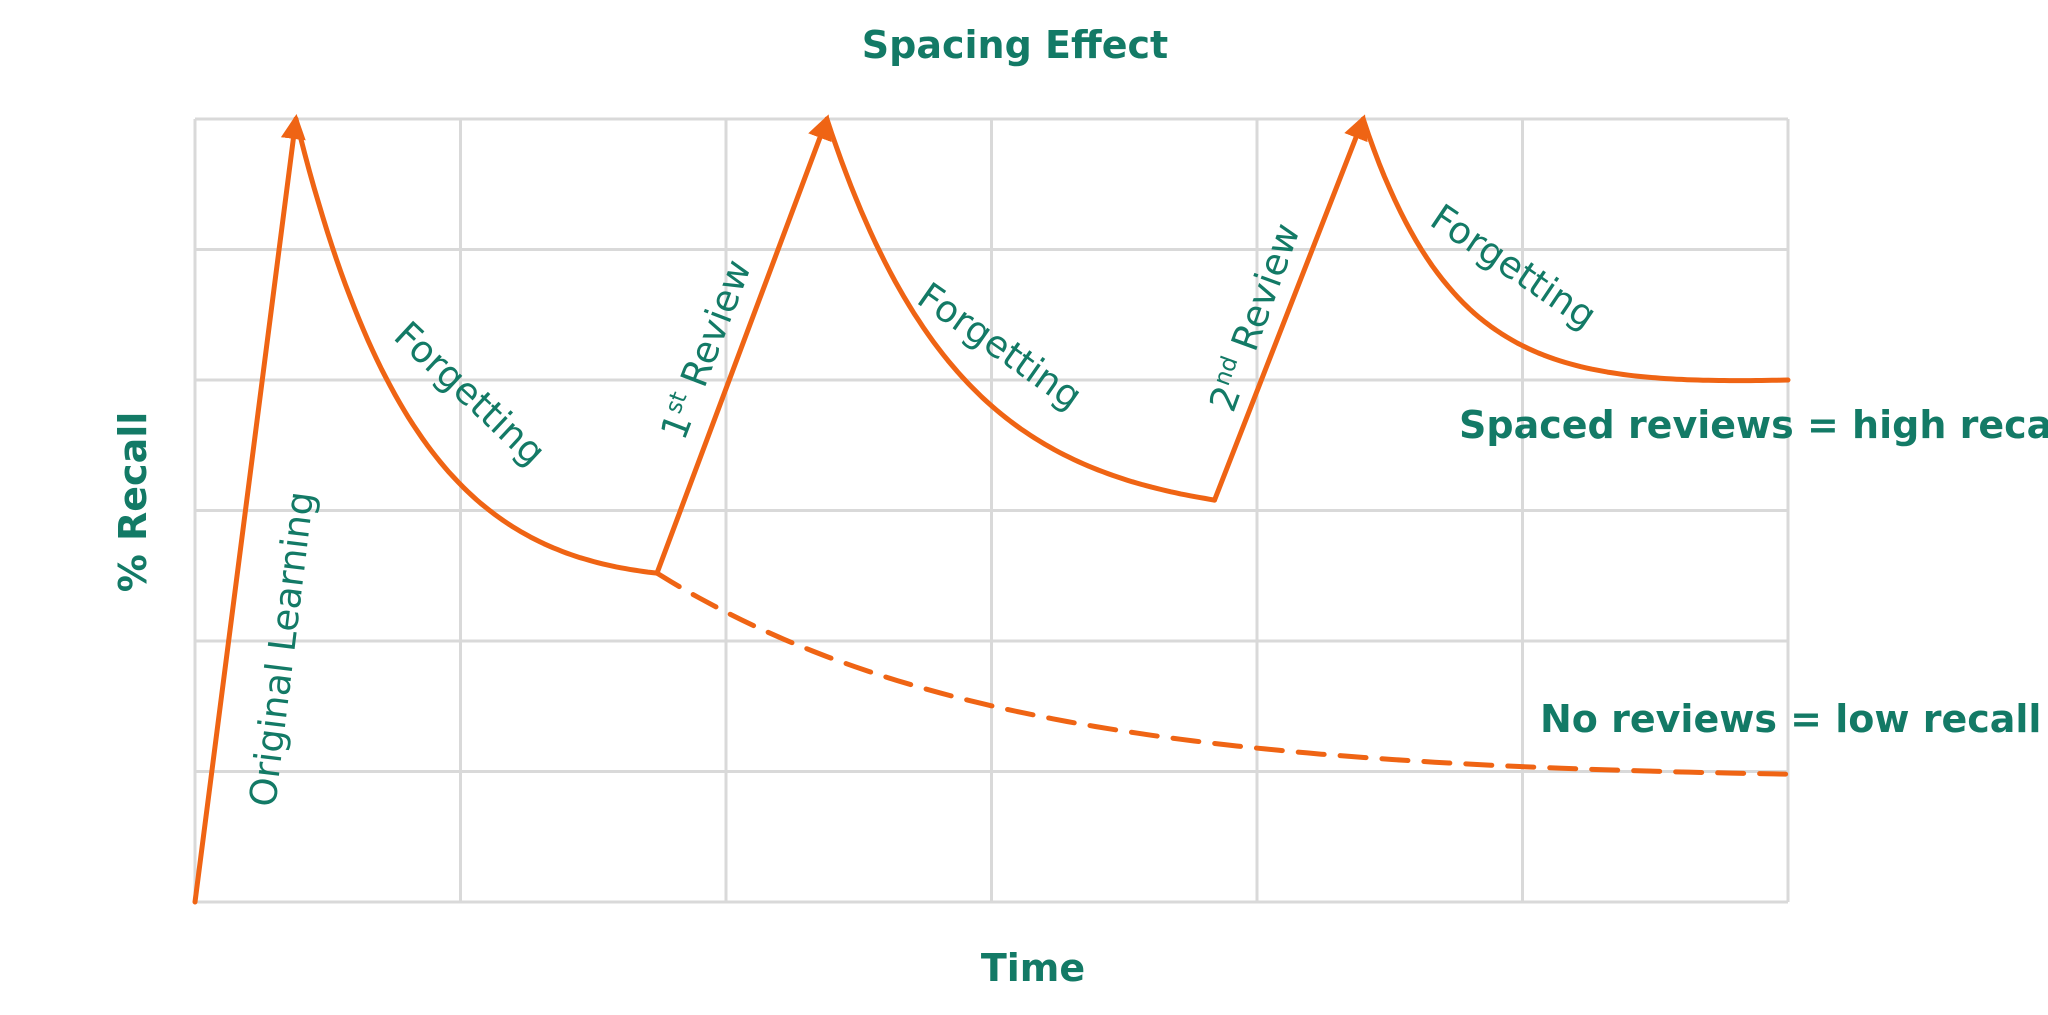 The width and height of the screenshot is (2048, 1015). What do you see at coordinates (133, 502) in the screenshot?
I see `y-axis-title: % Recall` at bounding box center [133, 502].